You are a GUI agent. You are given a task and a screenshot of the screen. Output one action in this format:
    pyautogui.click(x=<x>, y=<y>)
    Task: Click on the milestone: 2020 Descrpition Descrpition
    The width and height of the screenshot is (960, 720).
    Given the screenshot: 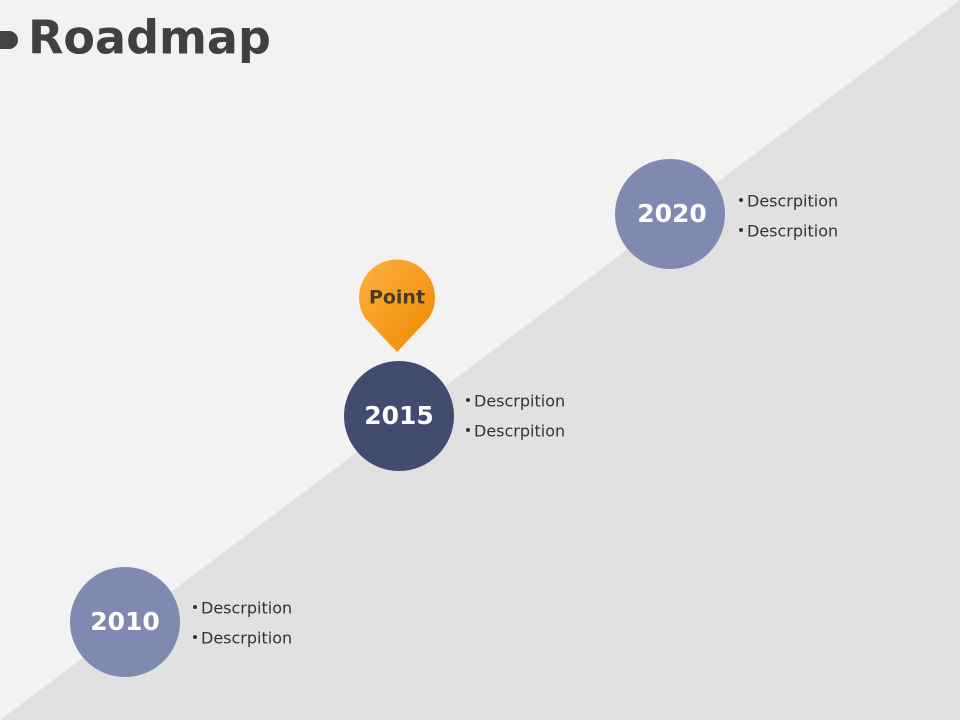 What is the action you would take?
    pyautogui.click(x=726, y=214)
    